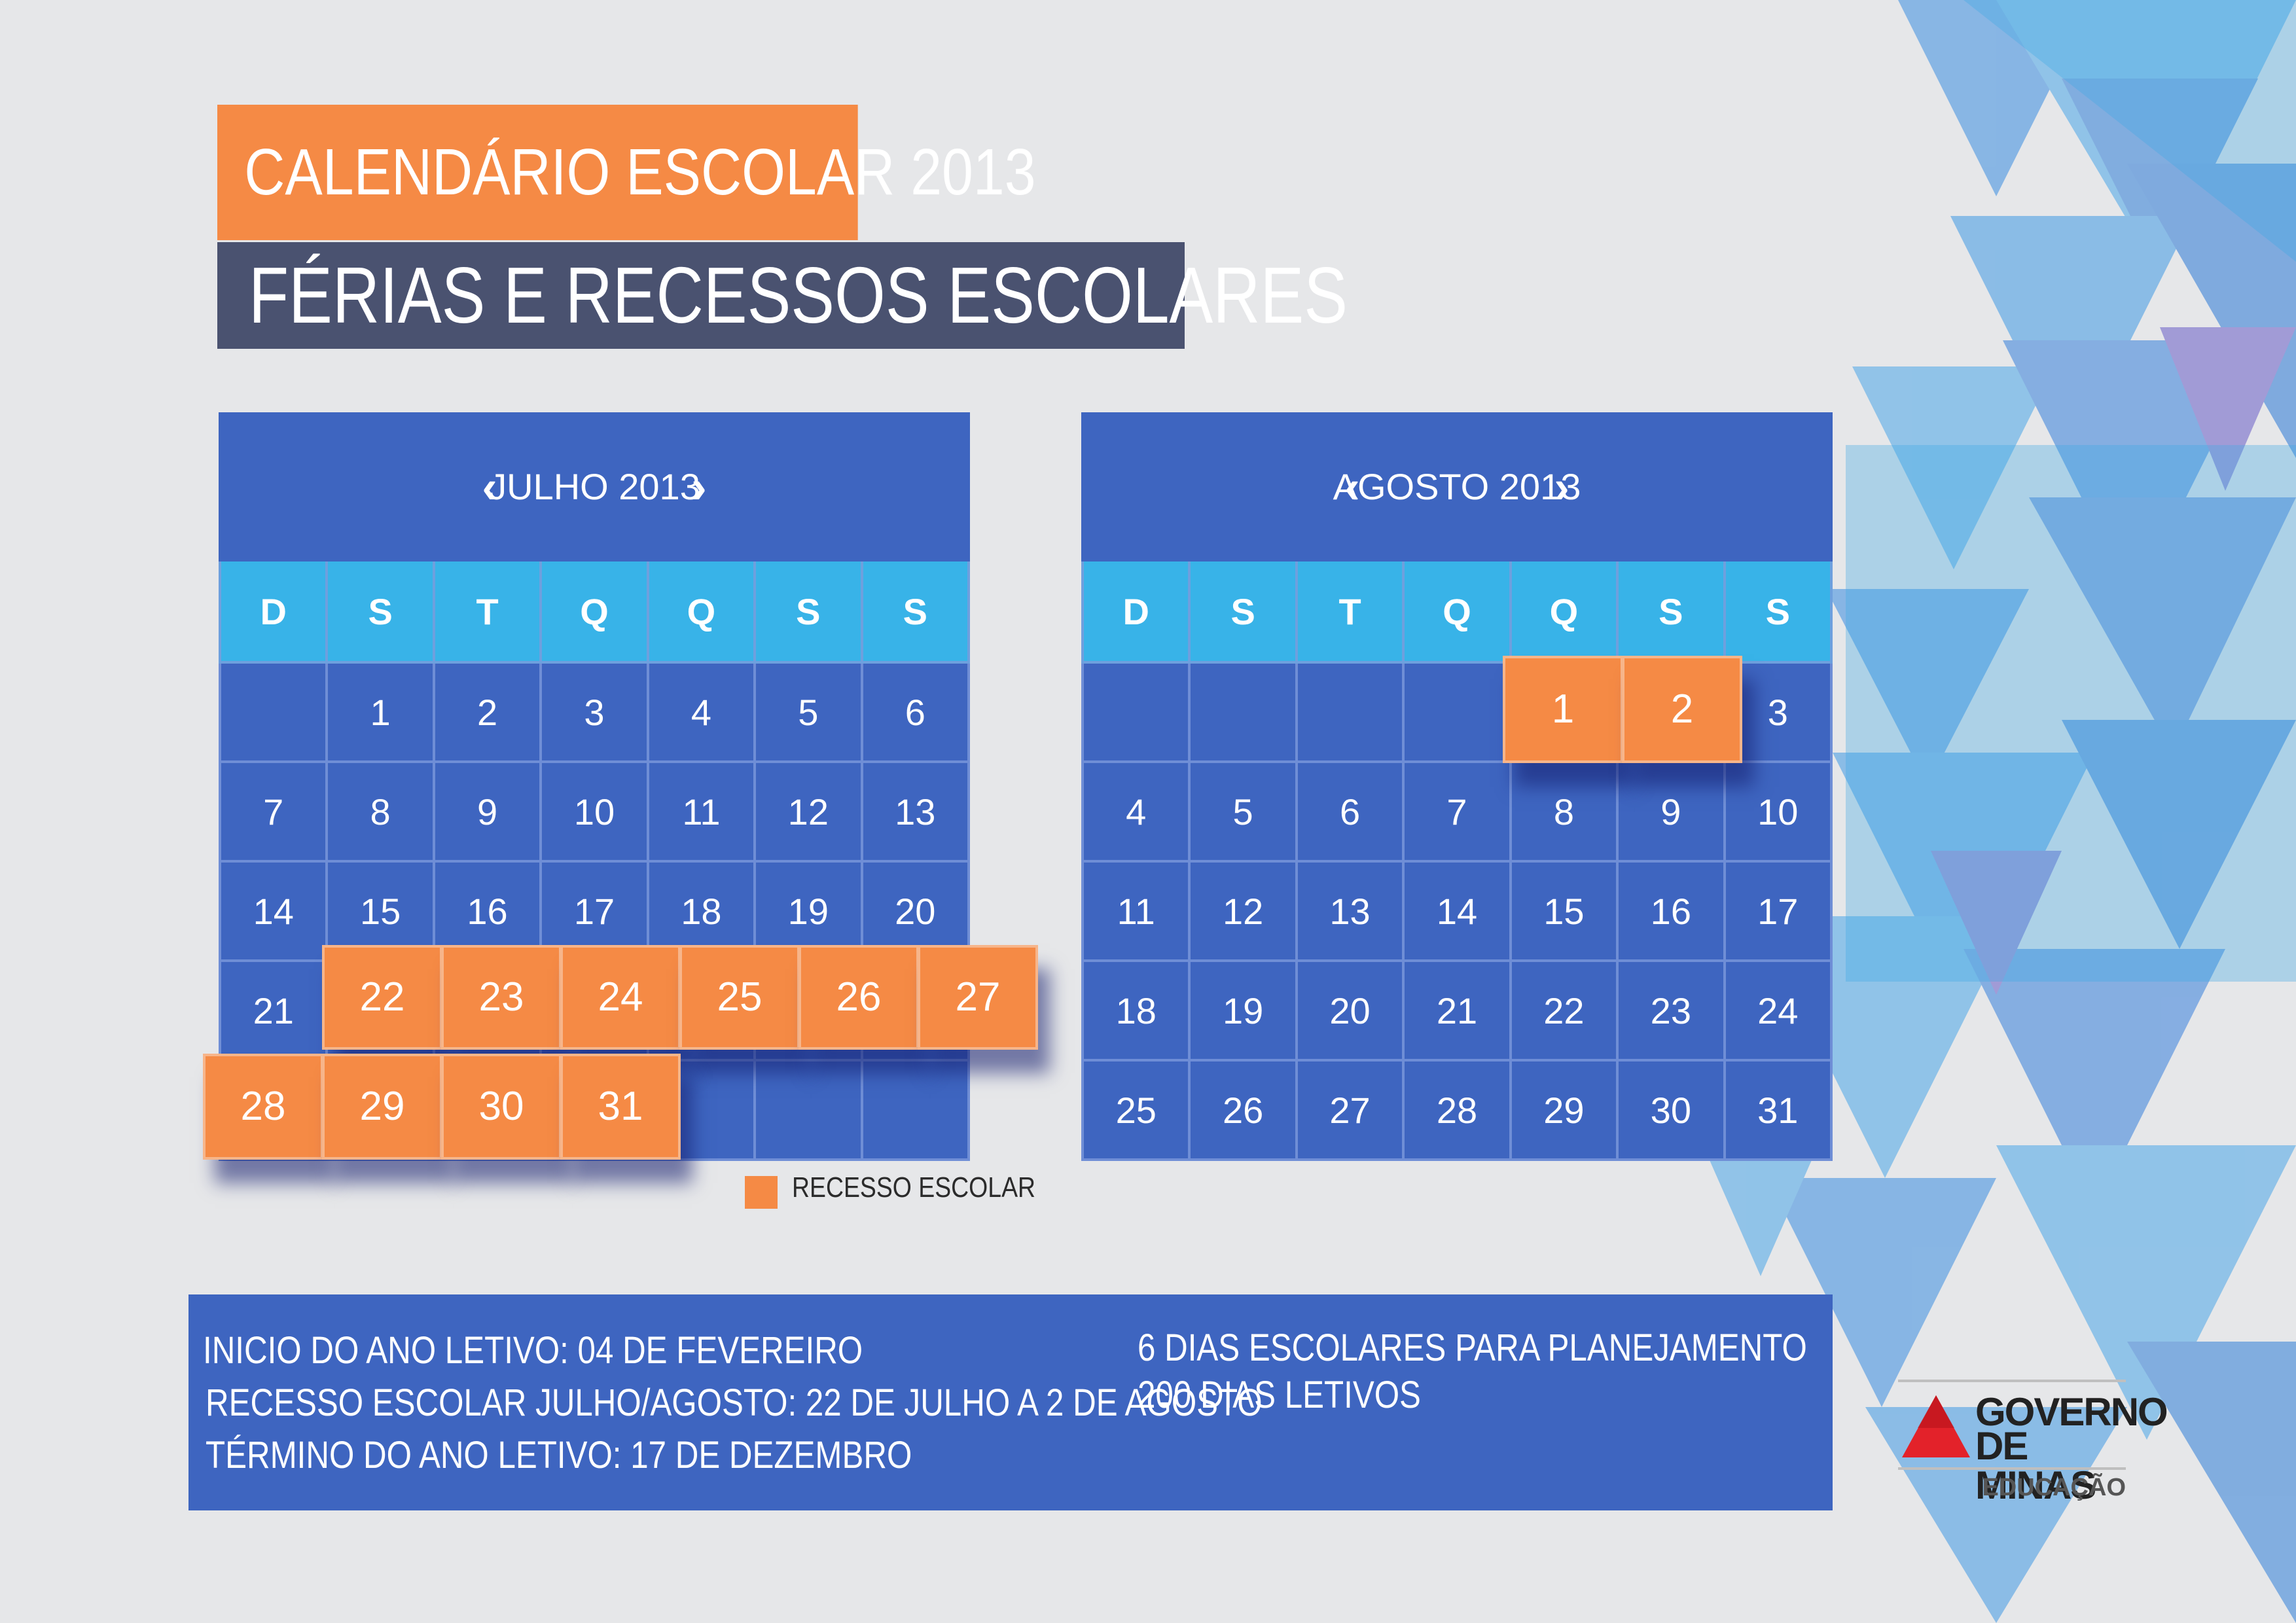 The width and height of the screenshot is (2296, 1623). Describe the element at coordinates (501, 998) in the screenshot. I see `recess-day-cell: 23` at that location.